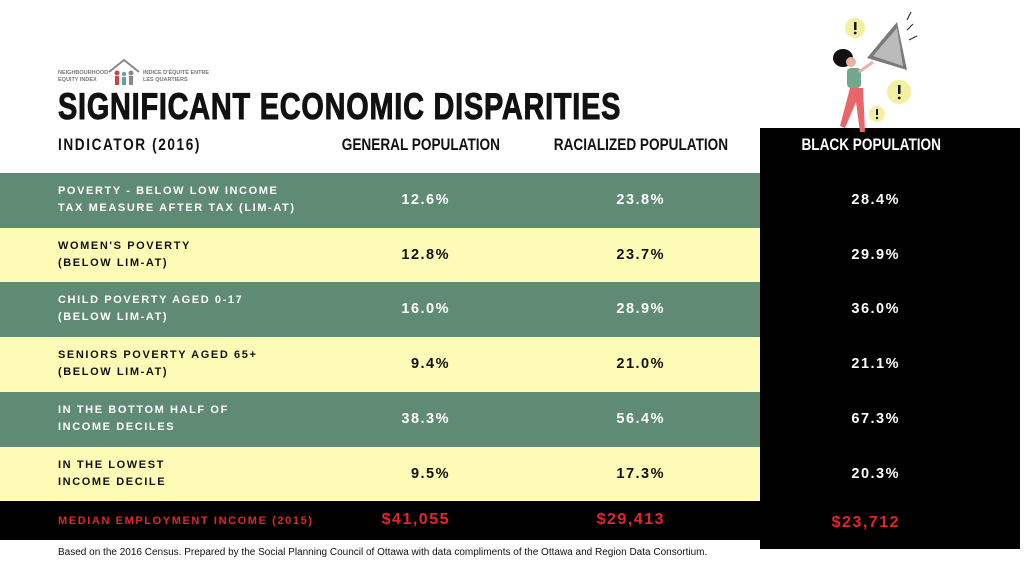 The width and height of the screenshot is (1024, 576). I want to click on row-label: IN THE LOWEST INCOME DECILE, so click(112, 474).